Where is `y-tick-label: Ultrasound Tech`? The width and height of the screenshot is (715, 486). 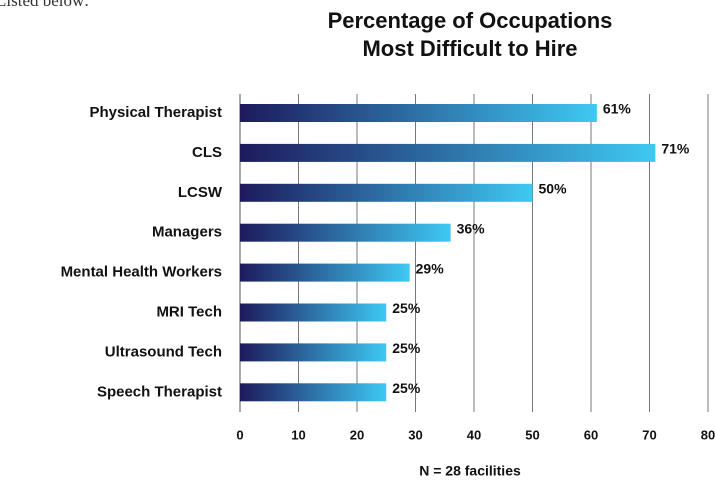 y-tick-label: Ultrasound Tech is located at coordinates (163, 351).